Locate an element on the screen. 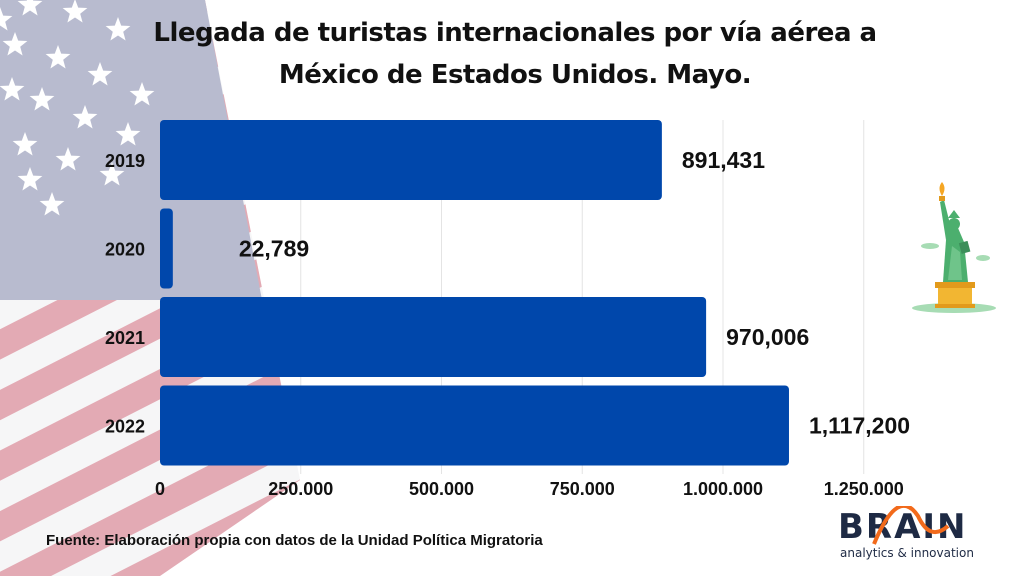 This screenshot has width=1024, height=576. category-label: 2022 is located at coordinates (125, 427).